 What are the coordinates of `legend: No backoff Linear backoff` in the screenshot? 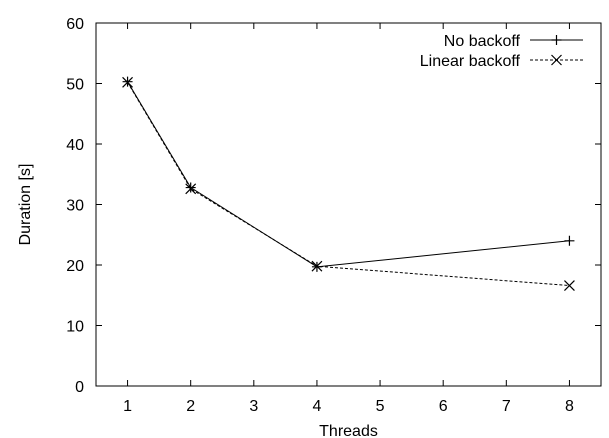 It's located at (501, 51).